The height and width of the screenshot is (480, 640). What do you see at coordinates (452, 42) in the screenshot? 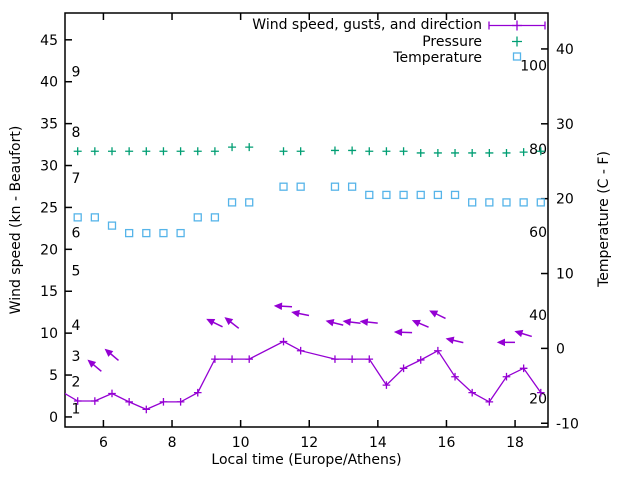
I see `legend-label: Pressure` at bounding box center [452, 42].